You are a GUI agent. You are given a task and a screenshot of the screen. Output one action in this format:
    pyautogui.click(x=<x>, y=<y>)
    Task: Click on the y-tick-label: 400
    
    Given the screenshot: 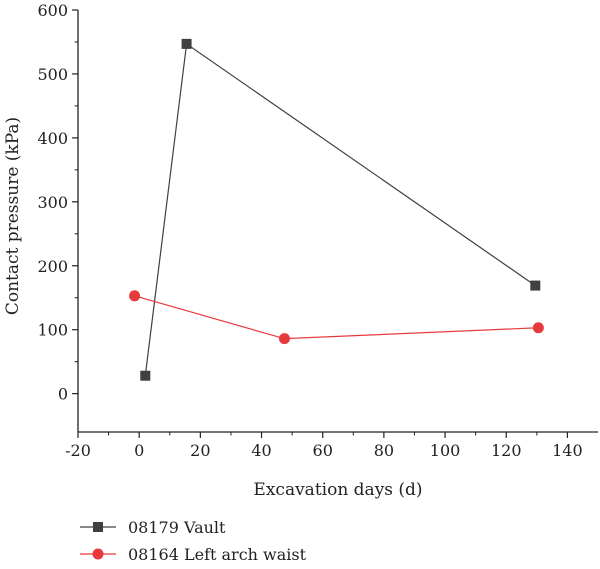 What is the action you would take?
    pyautogui.click(x=52, y=138)
    